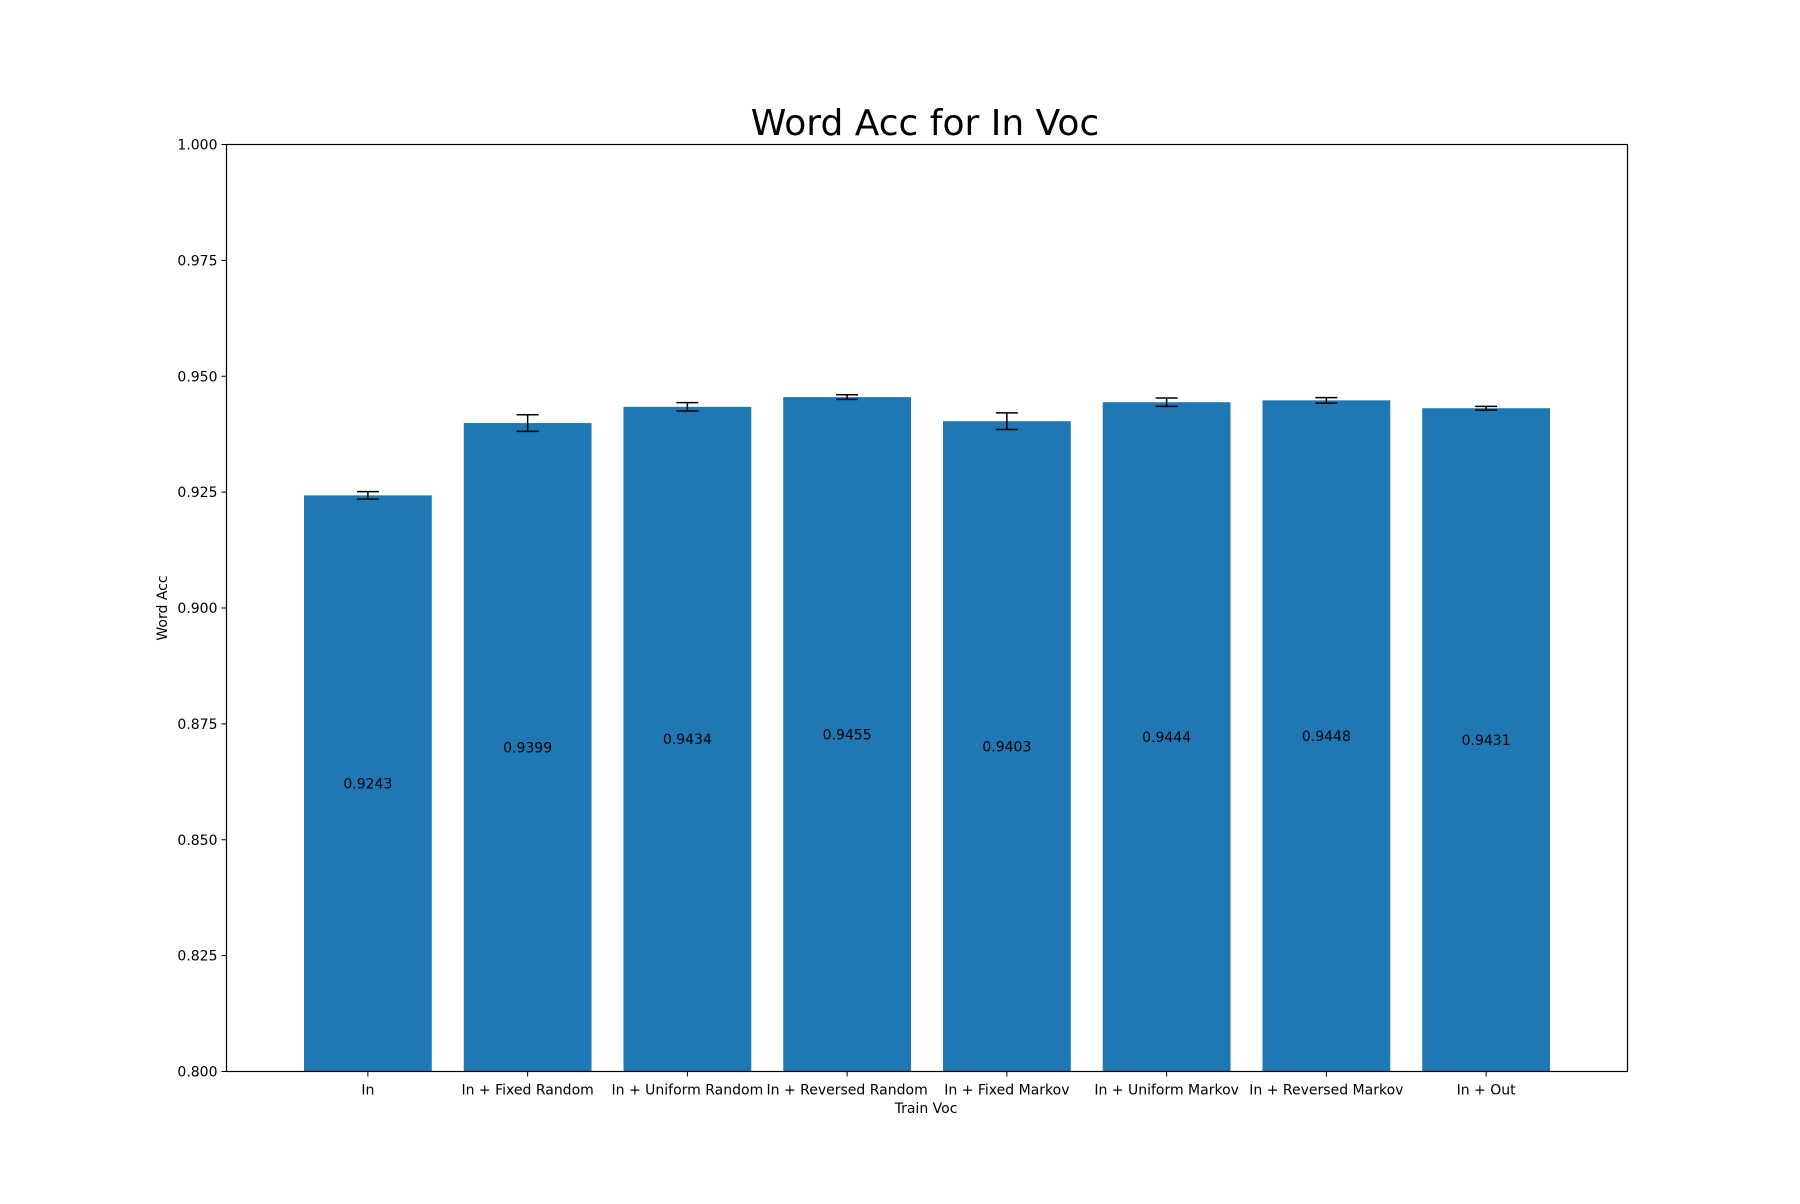 Image resolution: width=1800 pixels, height=1204 pixels. What do you see at coordinates (197, 1073) in the screenshot?
I see `y-tick-label-0: 0.800` at bounding box center [197, 1073].